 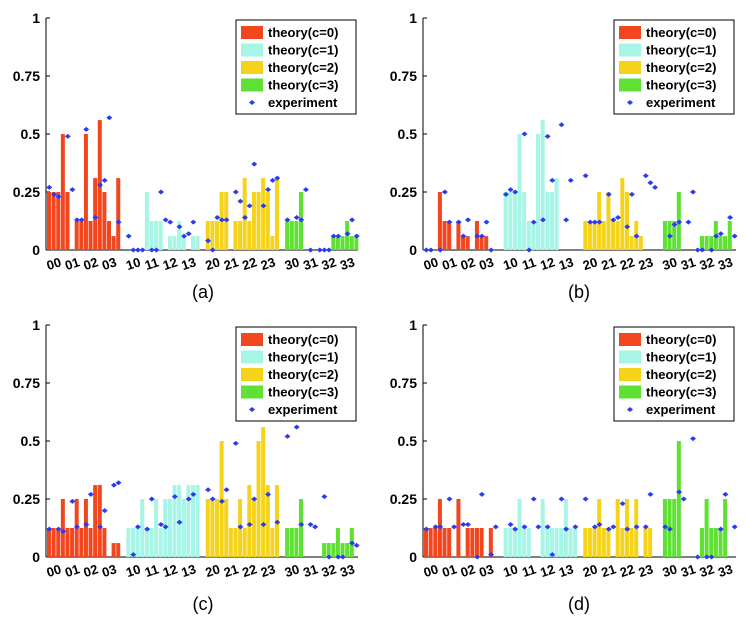 I want to click on y-tick-label: 0.75, so click(x=403, y=383).